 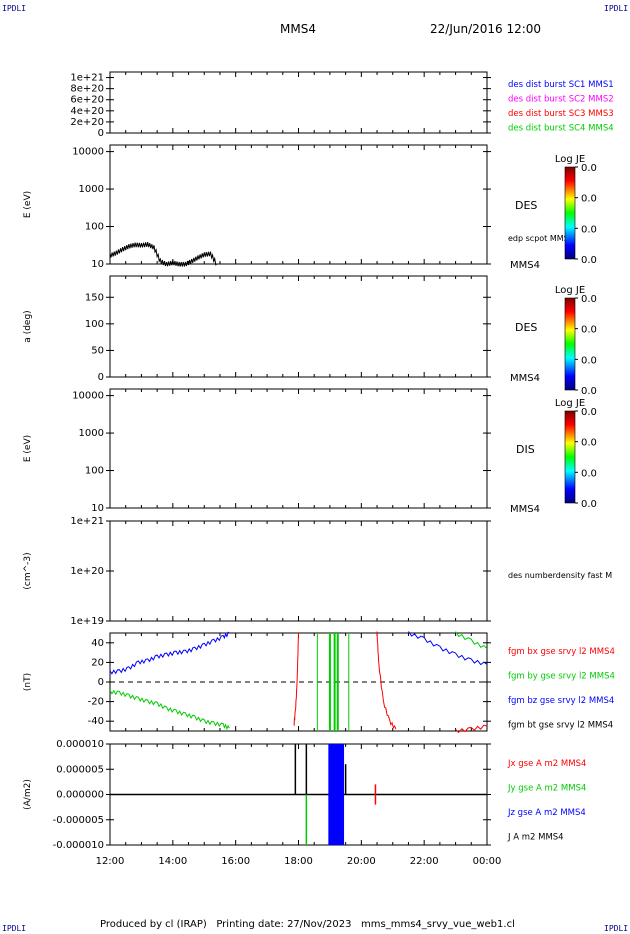 What do you see at coordinates (97, 264) in the screenshot?
I see `y-tick-label: 10` at bounding box center [97, 264].